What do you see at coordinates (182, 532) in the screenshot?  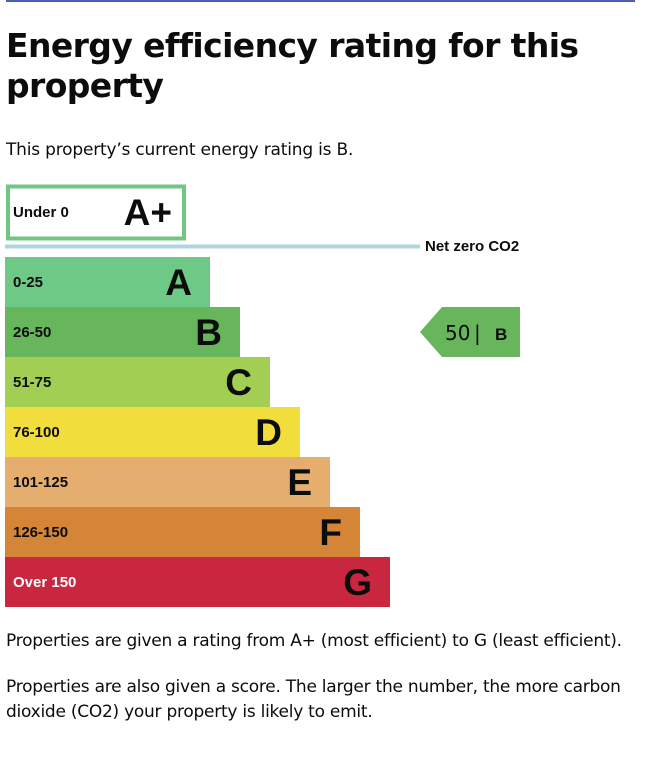 I see `rating-band-f` at bounding box center [182, 532].